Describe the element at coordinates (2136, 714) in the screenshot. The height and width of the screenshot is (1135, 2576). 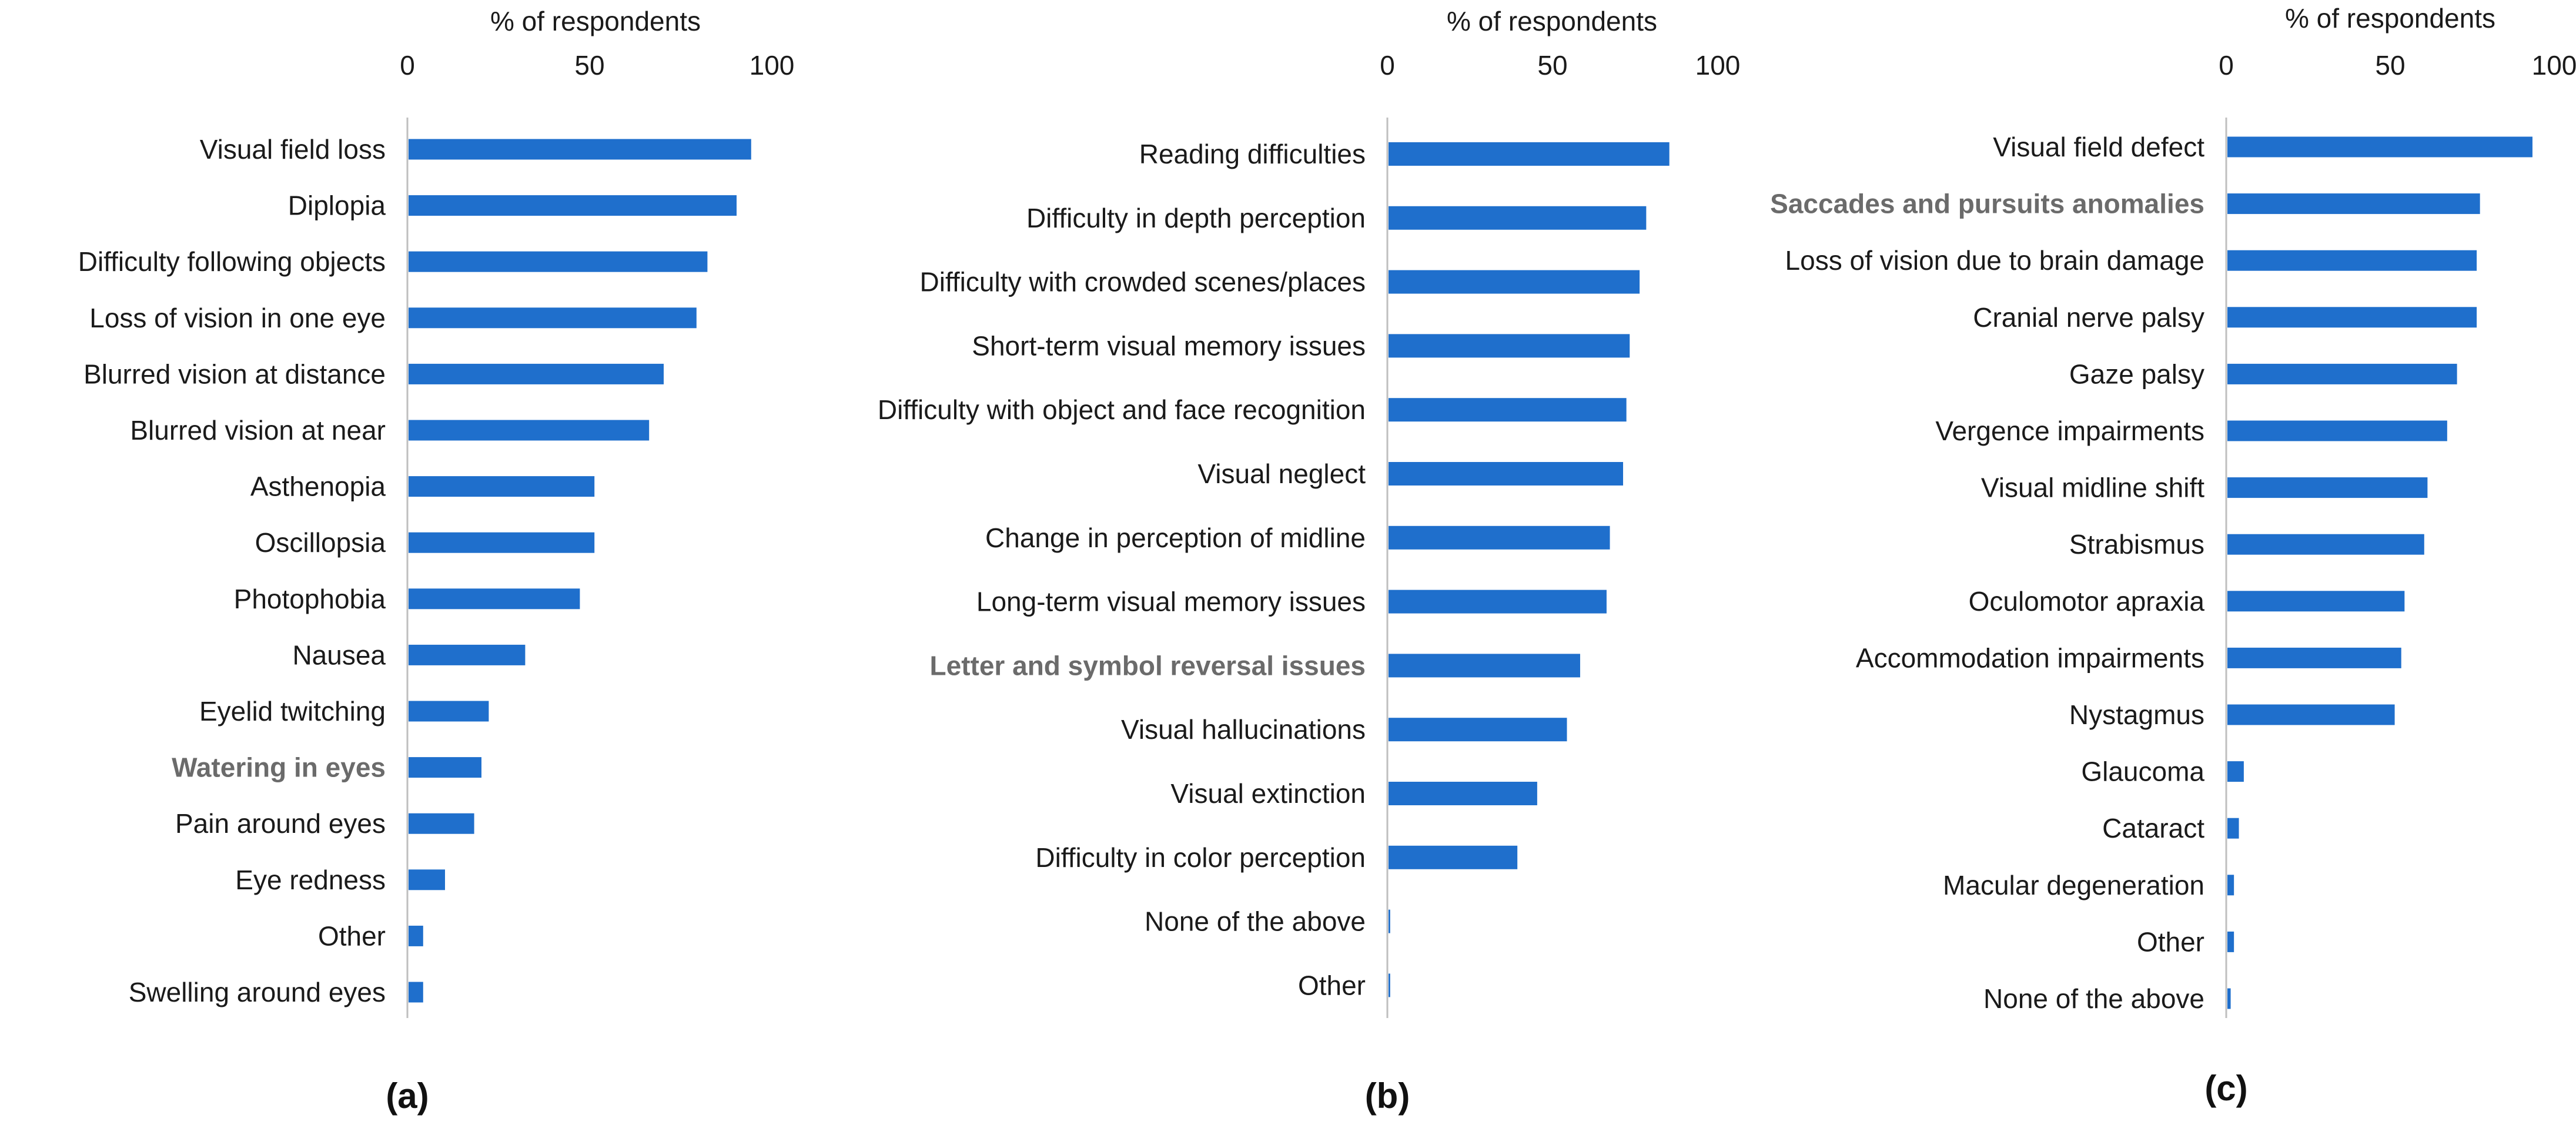
I see `category-label: Nystagmus` at that location.